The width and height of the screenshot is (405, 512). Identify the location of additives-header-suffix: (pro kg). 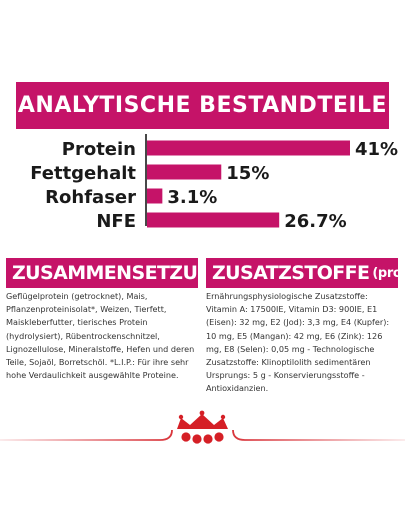
(385, 273).